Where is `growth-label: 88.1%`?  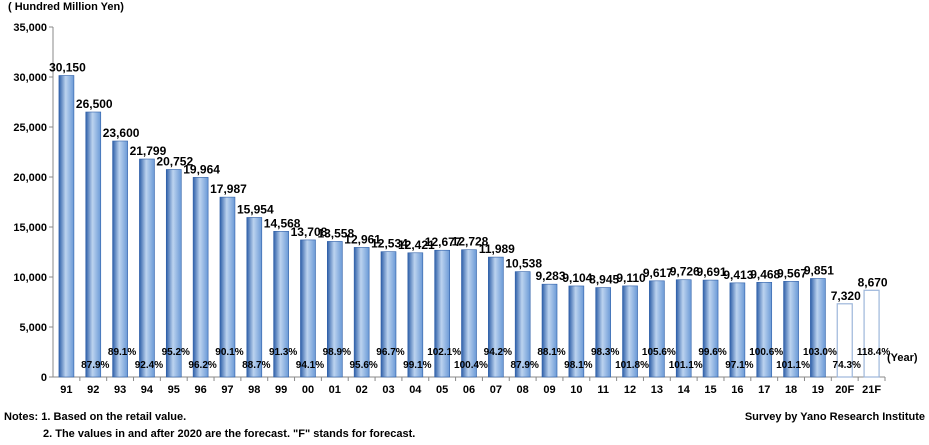 growth-label: 88.1% is located at coordinates (551, 352).